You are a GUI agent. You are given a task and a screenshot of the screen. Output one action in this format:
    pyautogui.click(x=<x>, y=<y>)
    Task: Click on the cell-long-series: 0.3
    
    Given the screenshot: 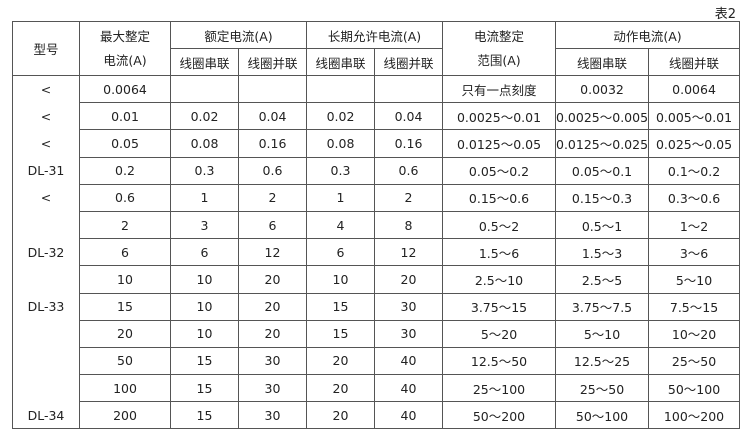 What is the action you would take?
    pyautogui.click(x=340, y=170)
    